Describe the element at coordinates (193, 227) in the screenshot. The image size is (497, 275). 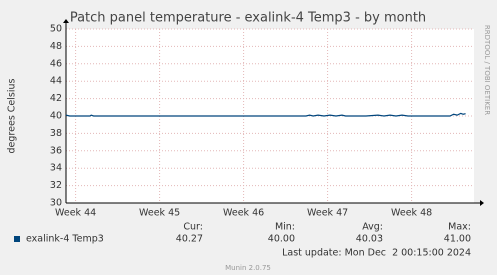
I see `summary-header: Cur:` at that location.